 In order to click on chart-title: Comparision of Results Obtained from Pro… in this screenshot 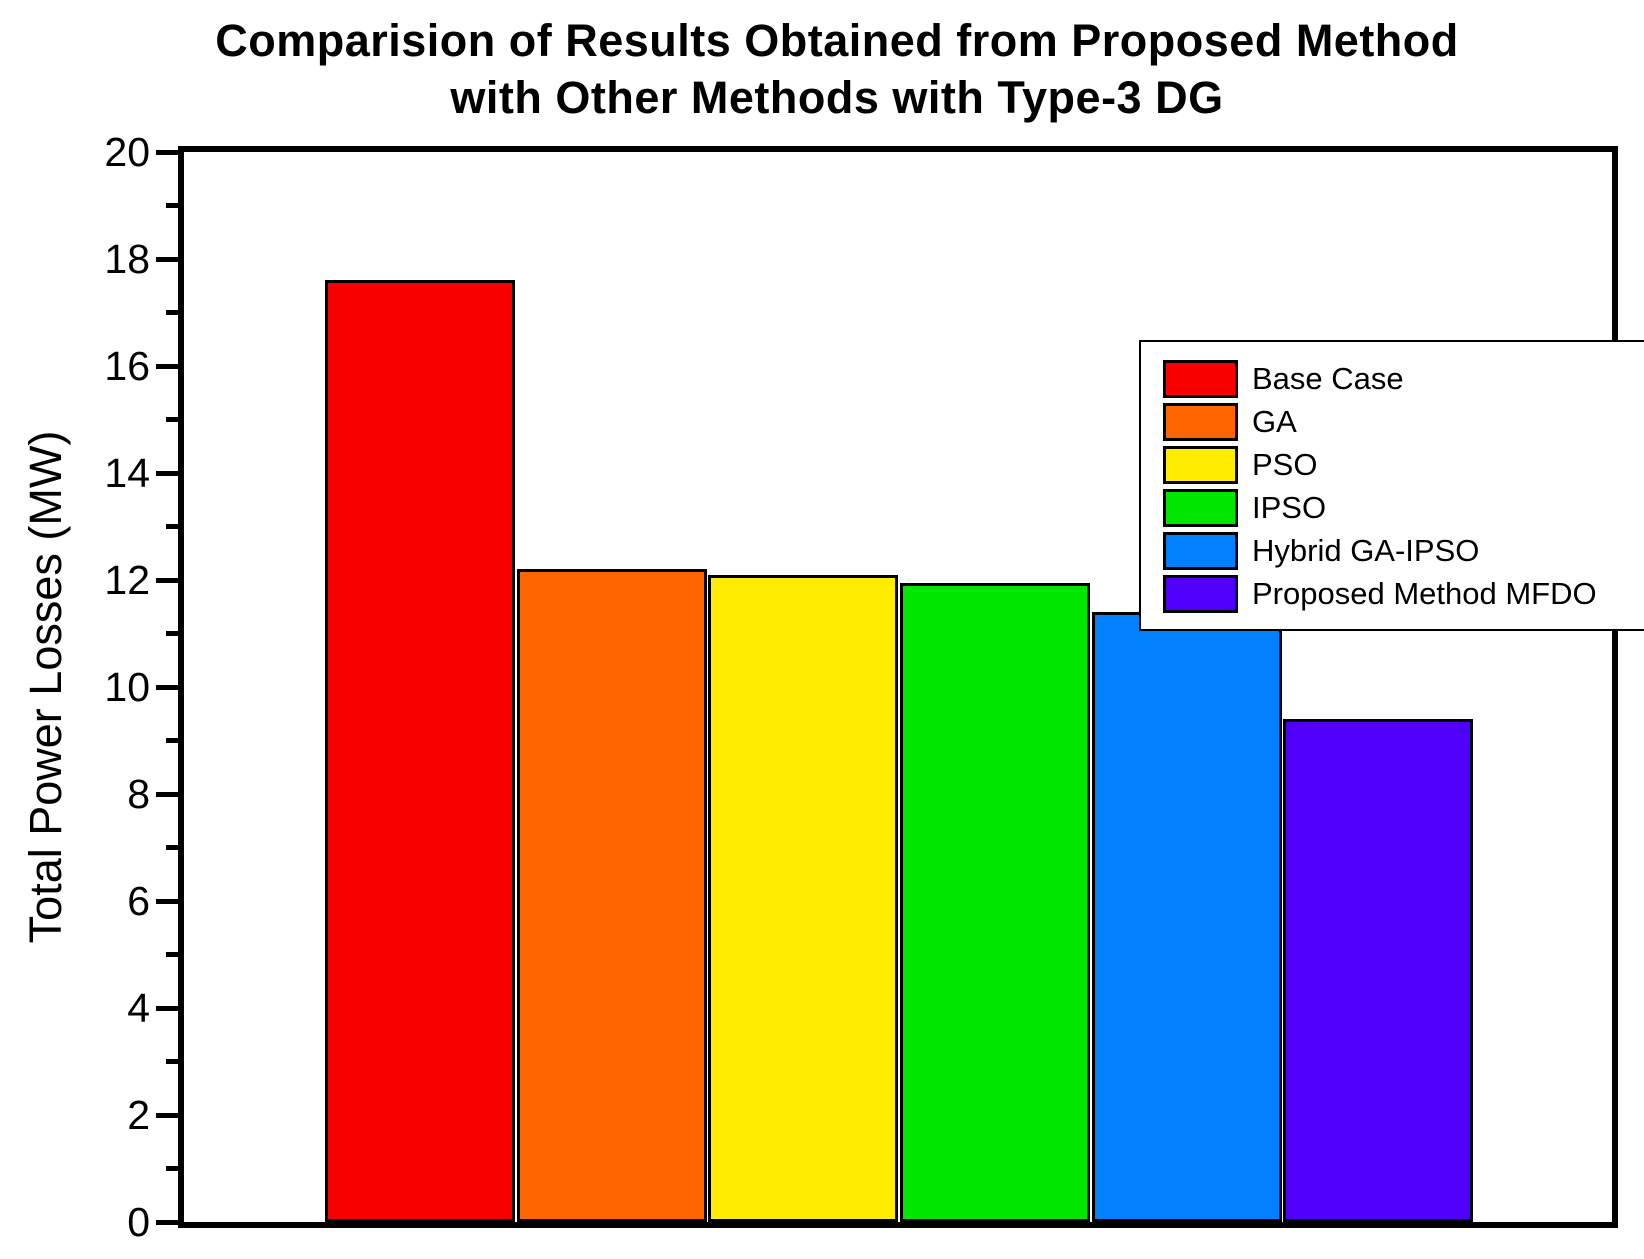, I will do `click(837, 69)`.